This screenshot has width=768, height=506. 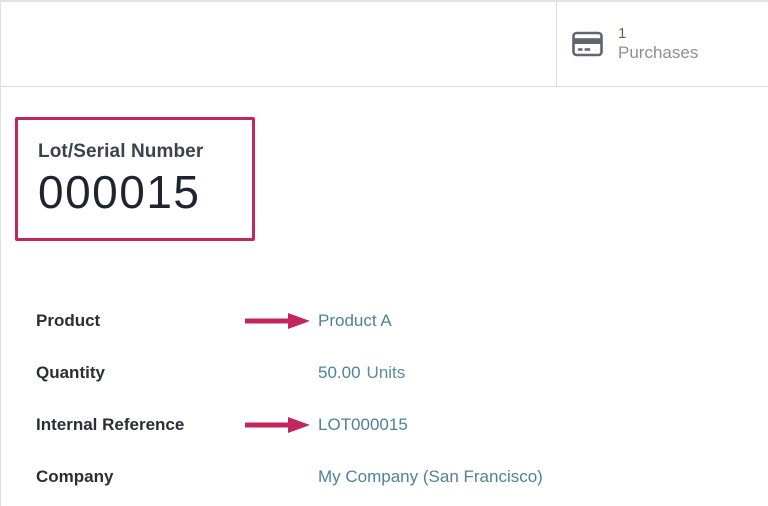 What do you see at coordinates (68, 320) in the screenshot?
I see `product-field-label: Product` at bounding box center [68, 320].